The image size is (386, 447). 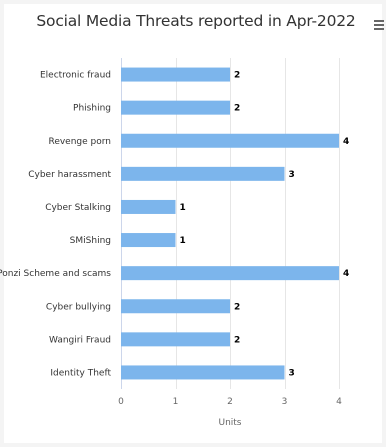 What do you see at coordinates (292, 175) in the screenshot?
I see `data-label-3: 3` at bounding box center [292, 175].